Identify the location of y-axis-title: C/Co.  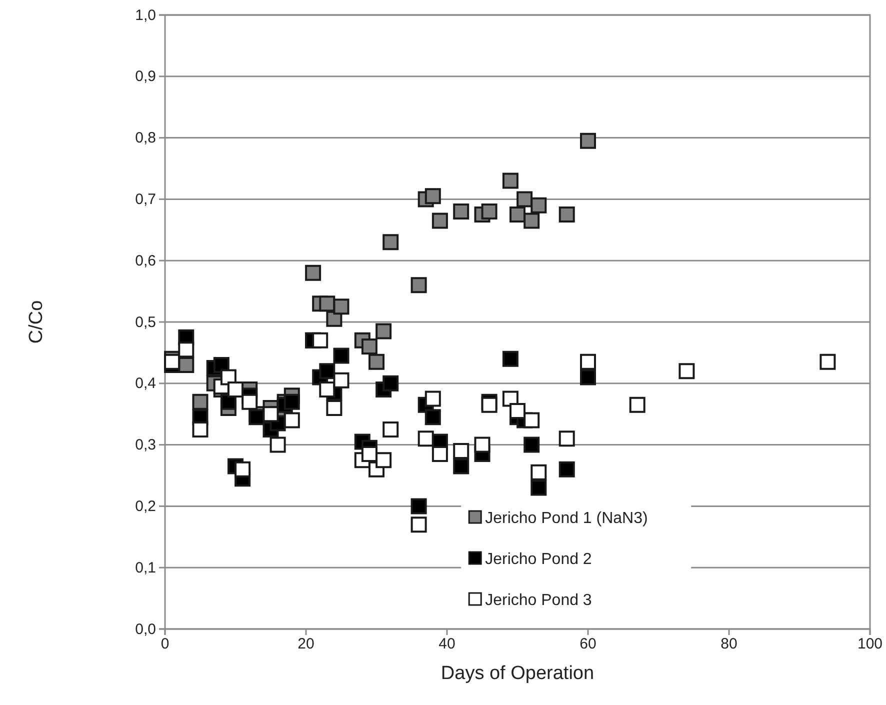
(36, 322).